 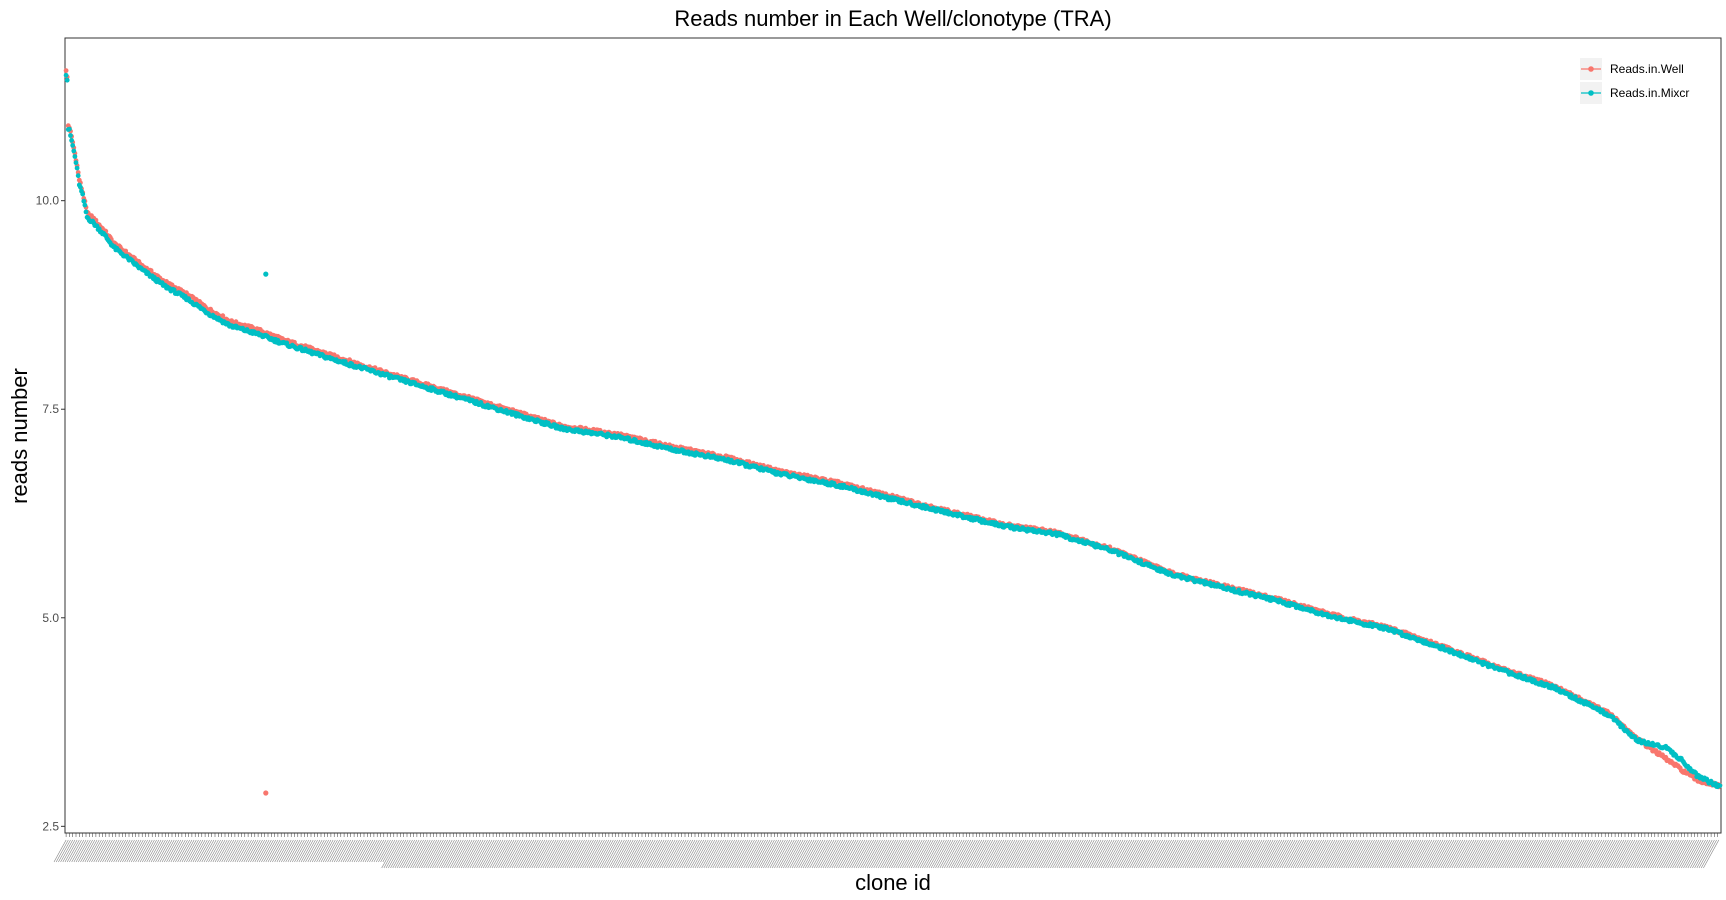 I want to click on x-axis-tick-labels, so click(x=886, y=854).